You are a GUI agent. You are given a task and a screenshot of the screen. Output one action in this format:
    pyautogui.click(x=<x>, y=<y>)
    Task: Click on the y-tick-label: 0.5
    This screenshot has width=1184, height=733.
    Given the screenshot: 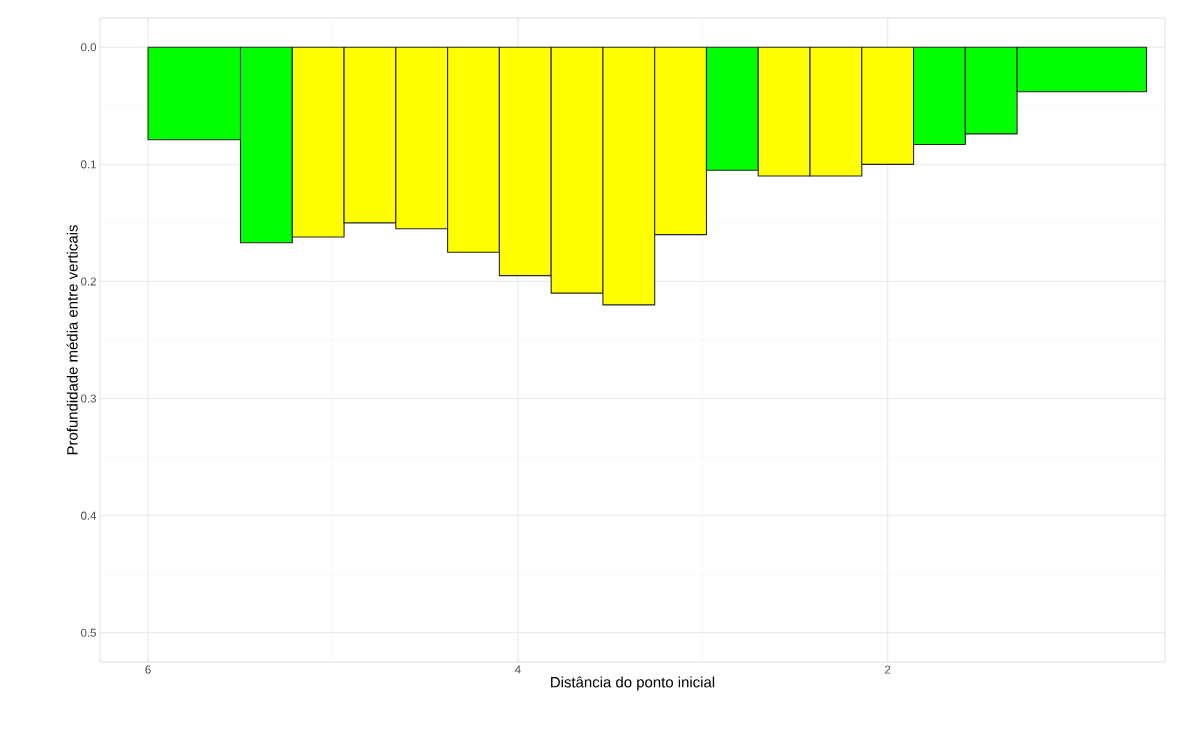 What is the action you would take?
    pyautogui.click(x=88, y=632)
    